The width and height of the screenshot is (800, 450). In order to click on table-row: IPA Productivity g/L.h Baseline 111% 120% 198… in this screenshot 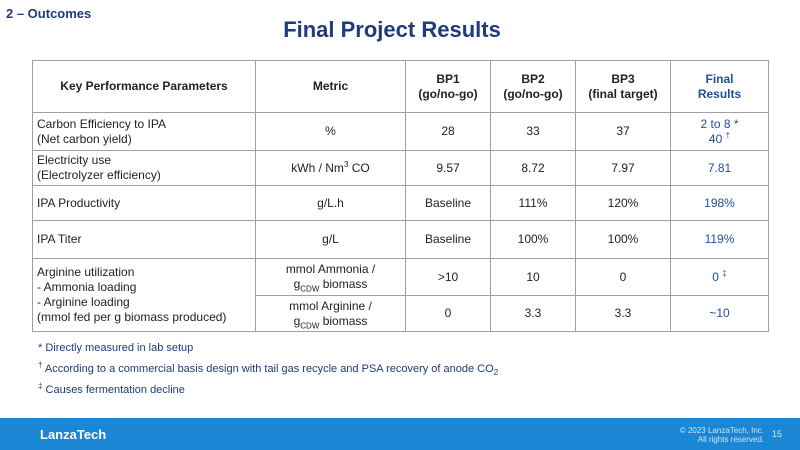, I will do `click(400, 203)`.